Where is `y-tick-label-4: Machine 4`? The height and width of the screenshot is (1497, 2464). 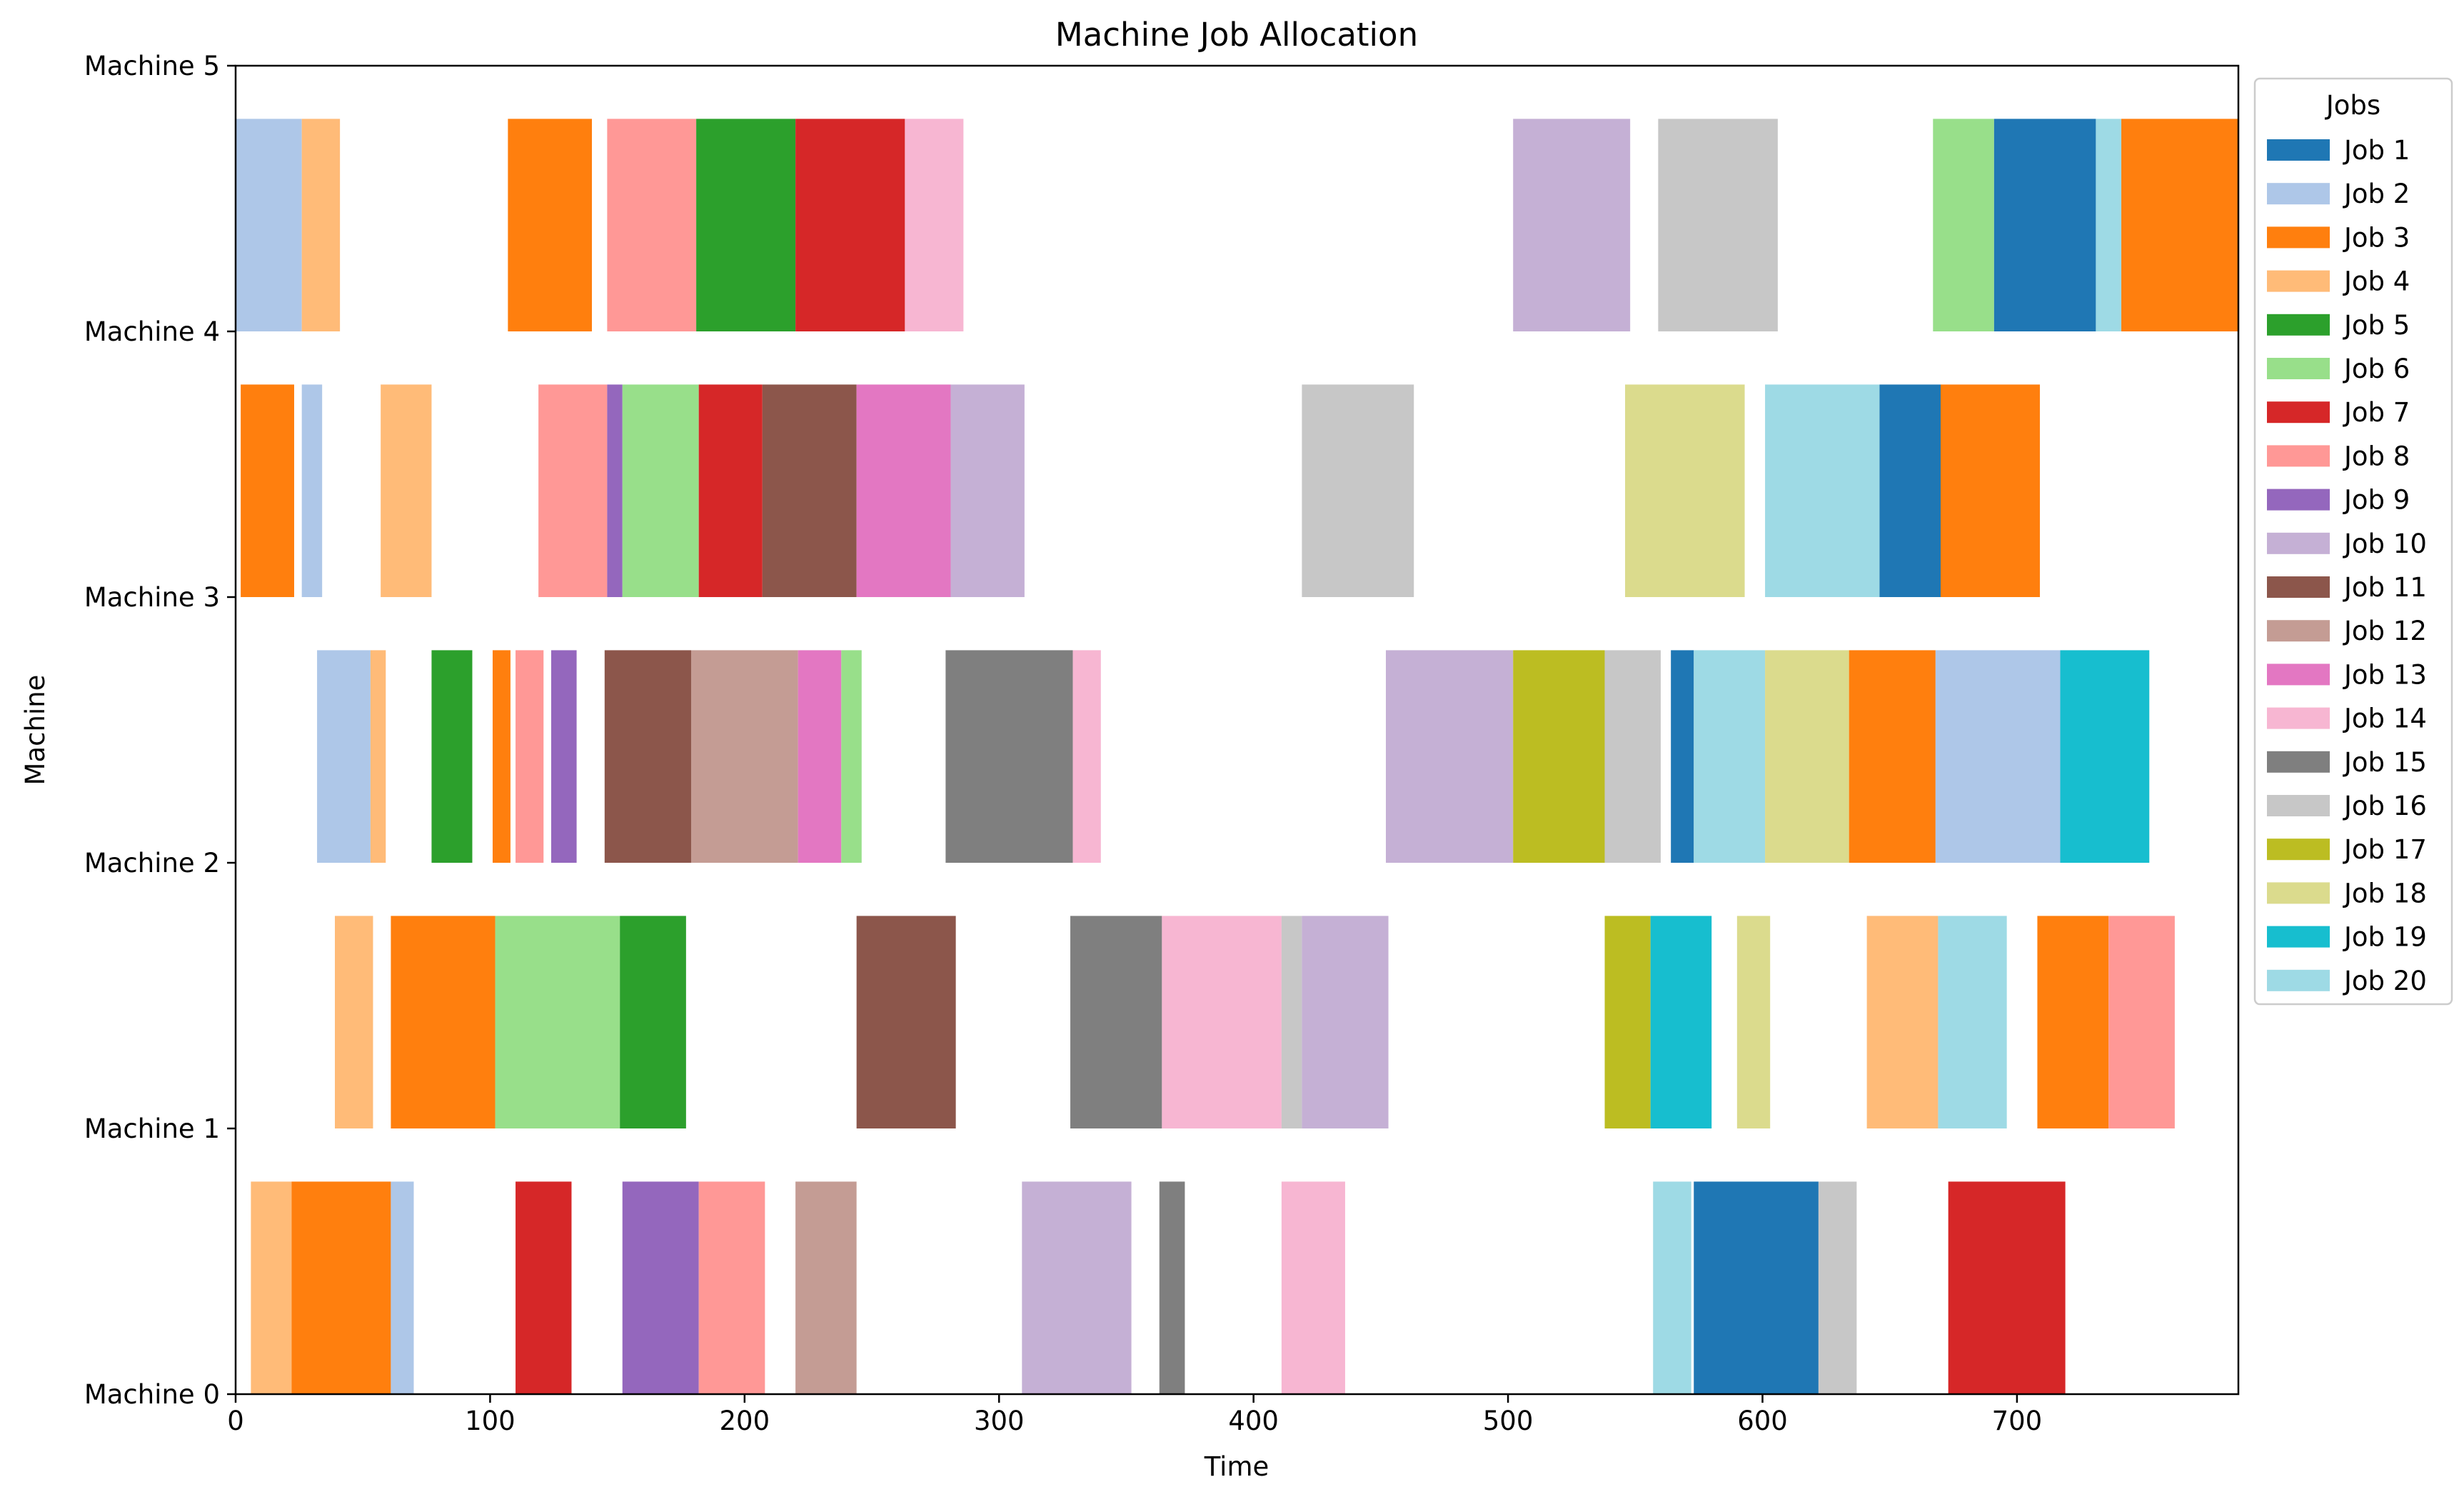
y-tick-label-4: Machine 4 is located at coordinates (152, 331).